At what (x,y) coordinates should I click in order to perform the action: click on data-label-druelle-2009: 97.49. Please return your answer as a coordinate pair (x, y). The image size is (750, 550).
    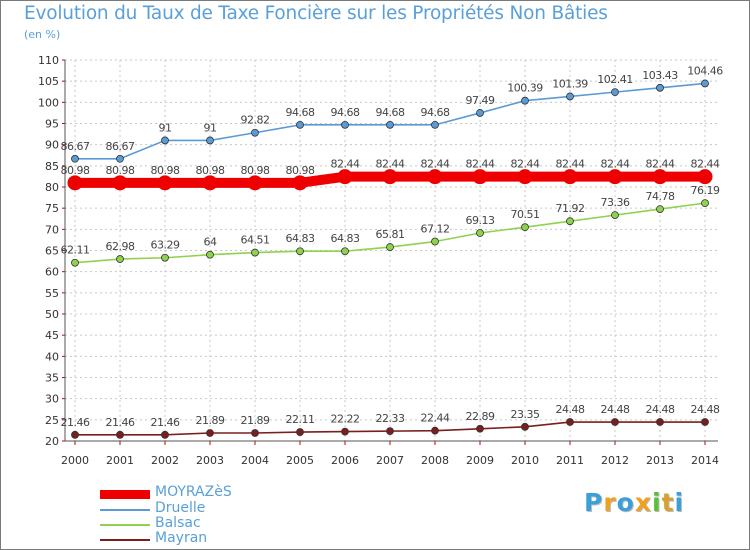
    Looking at the image, I should click on (480, 100).